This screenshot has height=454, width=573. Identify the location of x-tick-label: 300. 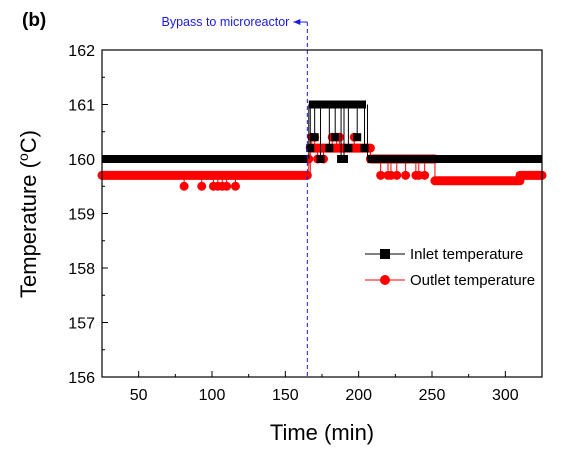
(505, 395).